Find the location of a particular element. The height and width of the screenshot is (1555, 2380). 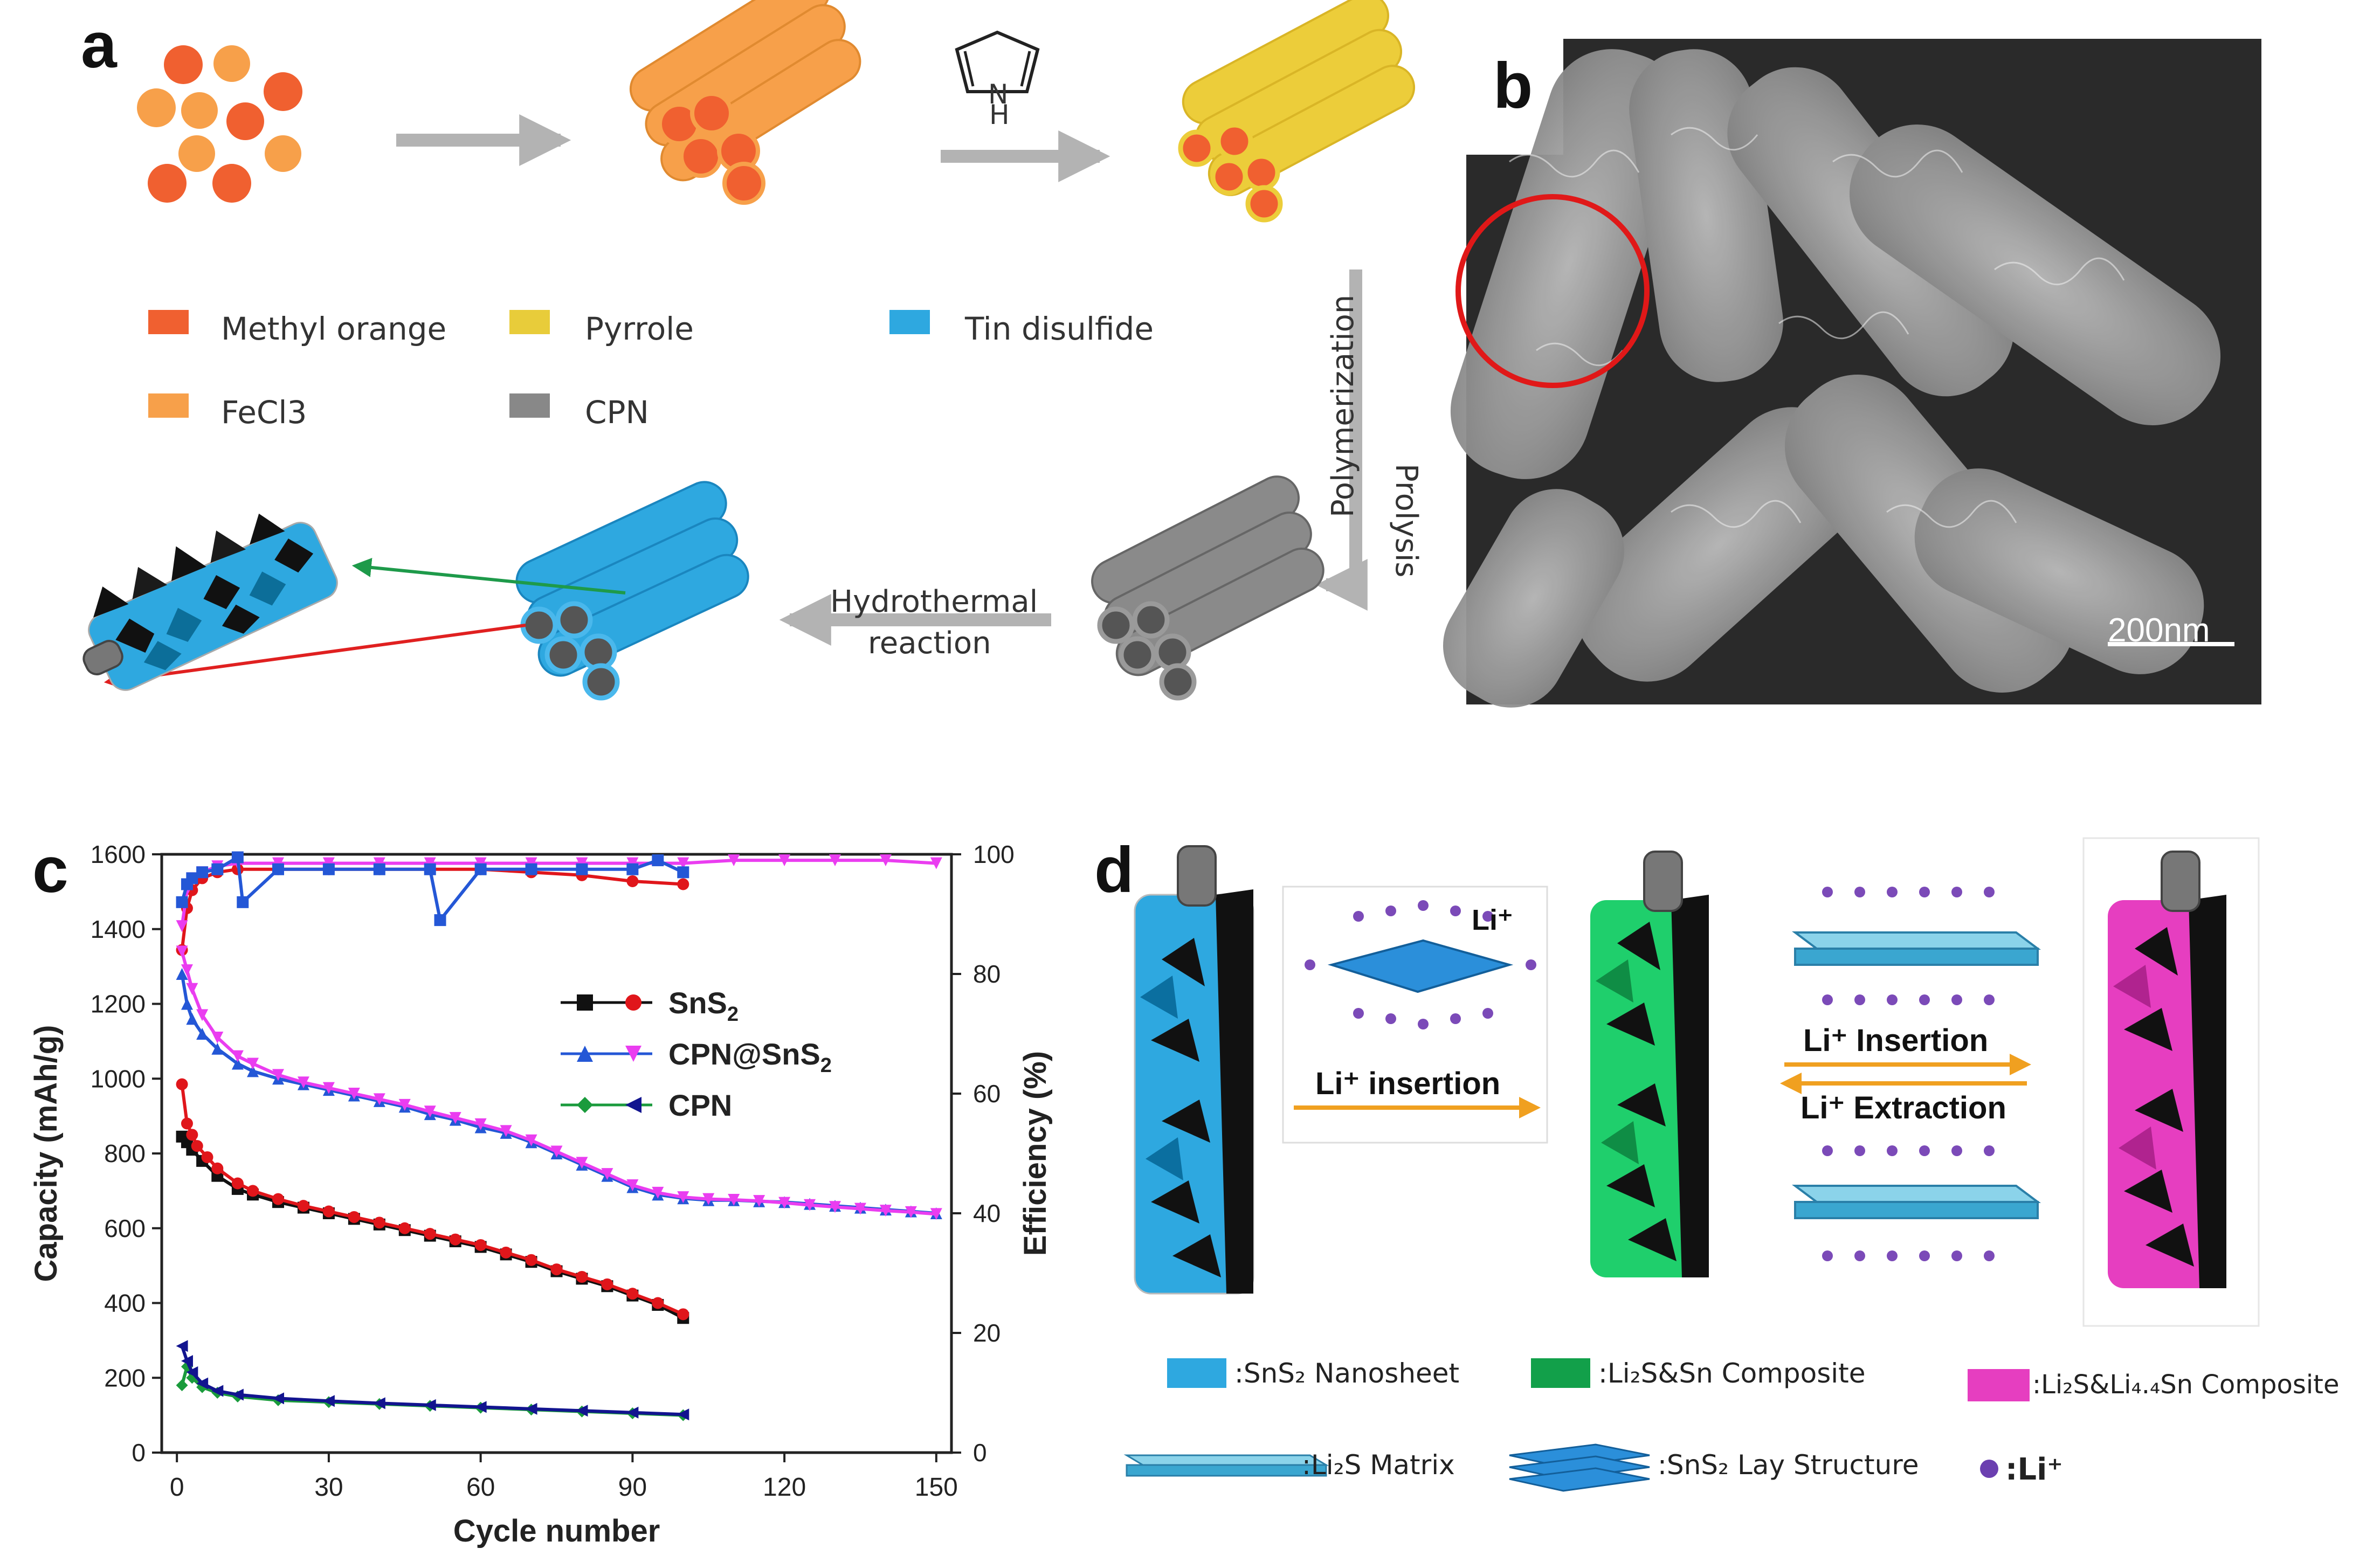

legend-swatch-li-ion is located at coordinates (1989, 1469).